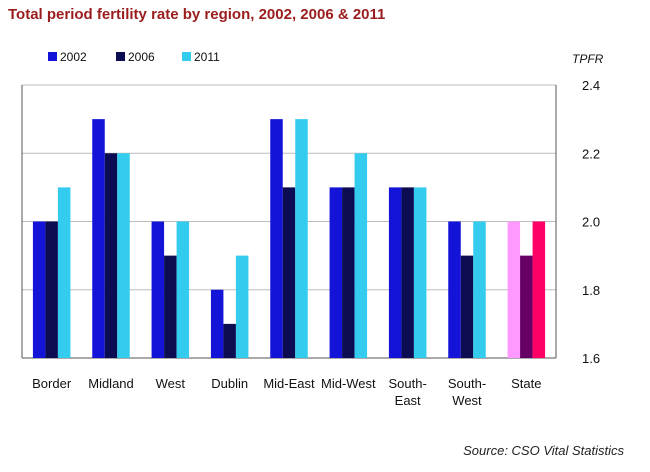 The height and width of the screenshot is (472, 650). I want to click on source-note: Source: CSO Vital Statistics, so click(543, 450).